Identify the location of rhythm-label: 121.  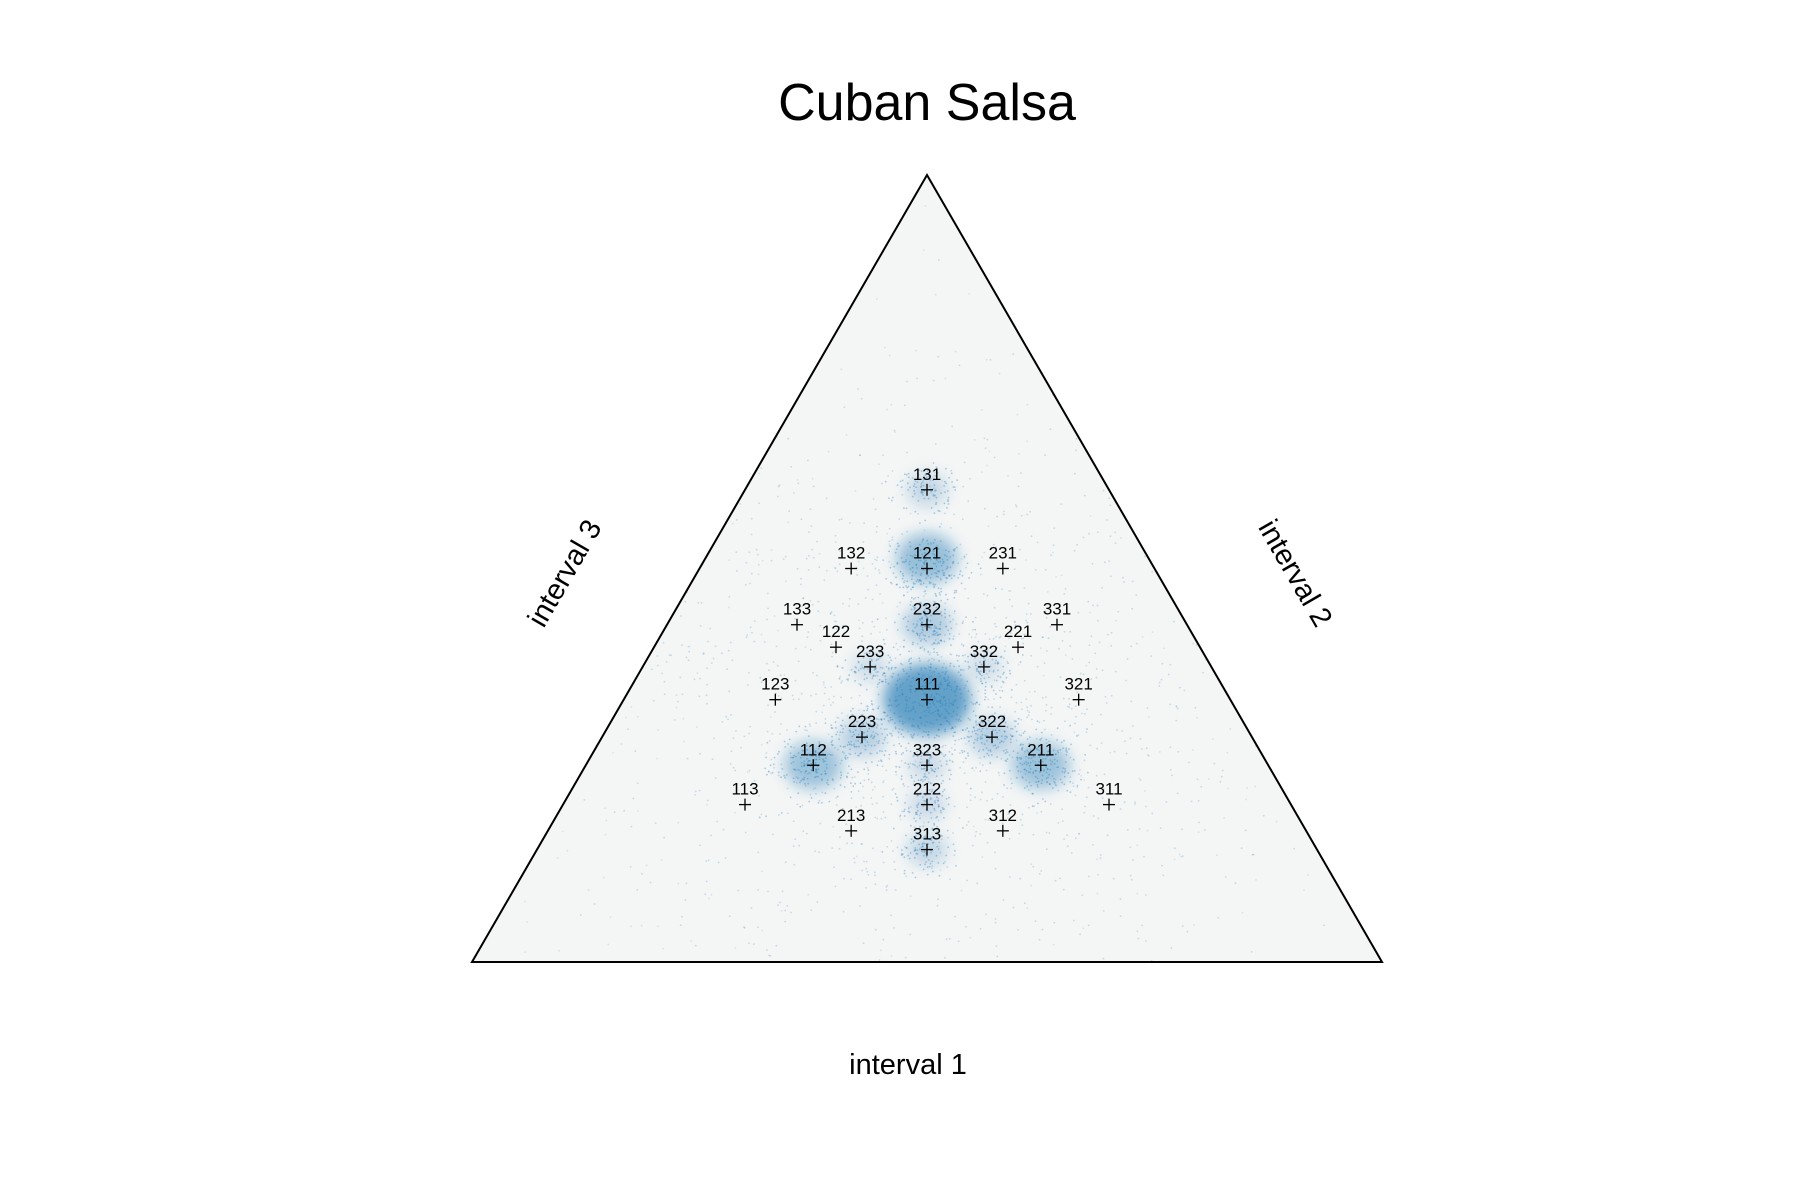
(927, 553).